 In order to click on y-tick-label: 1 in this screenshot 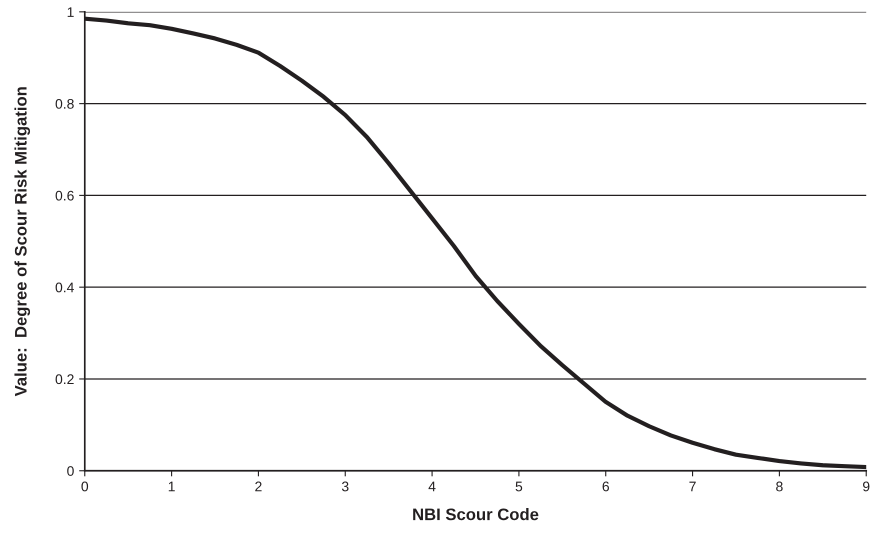, I will do `click(71, 12)`.